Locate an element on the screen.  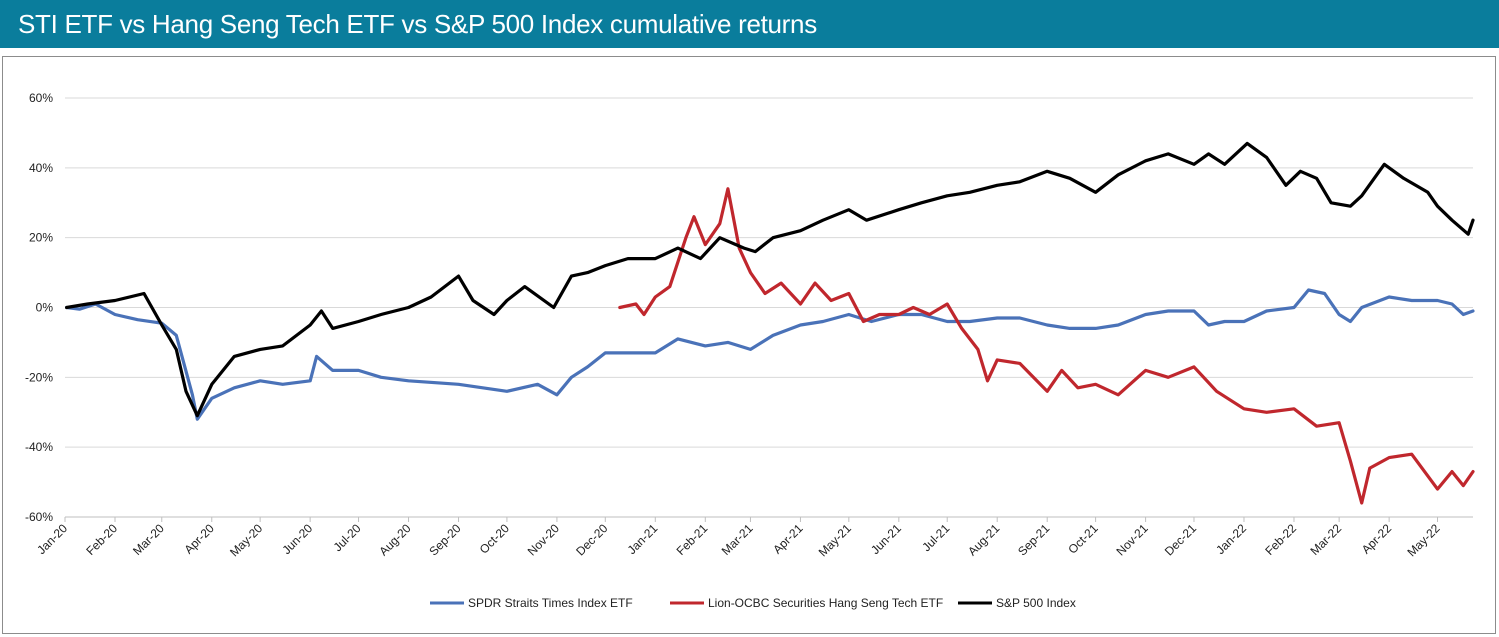
y-tick-label: 60% is located at coordinates (41, 98).